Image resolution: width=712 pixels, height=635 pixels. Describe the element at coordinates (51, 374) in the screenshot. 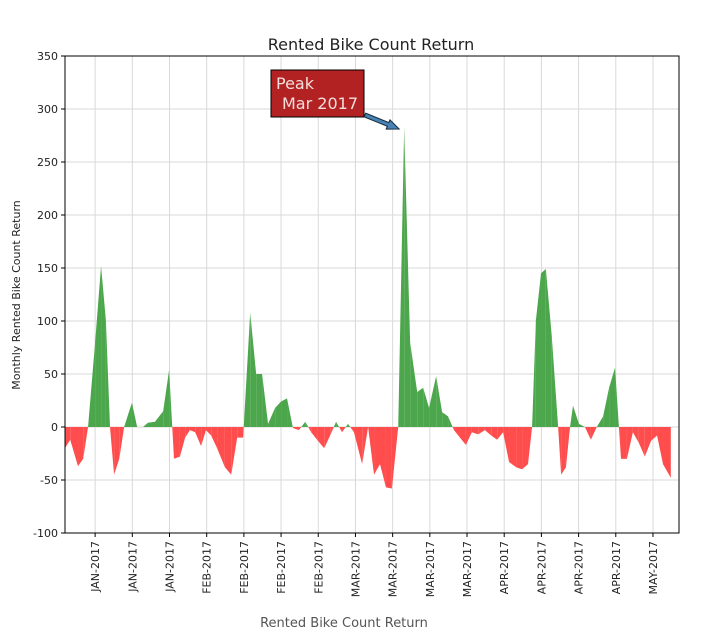

I see `y-tick-label: 50` at that location.